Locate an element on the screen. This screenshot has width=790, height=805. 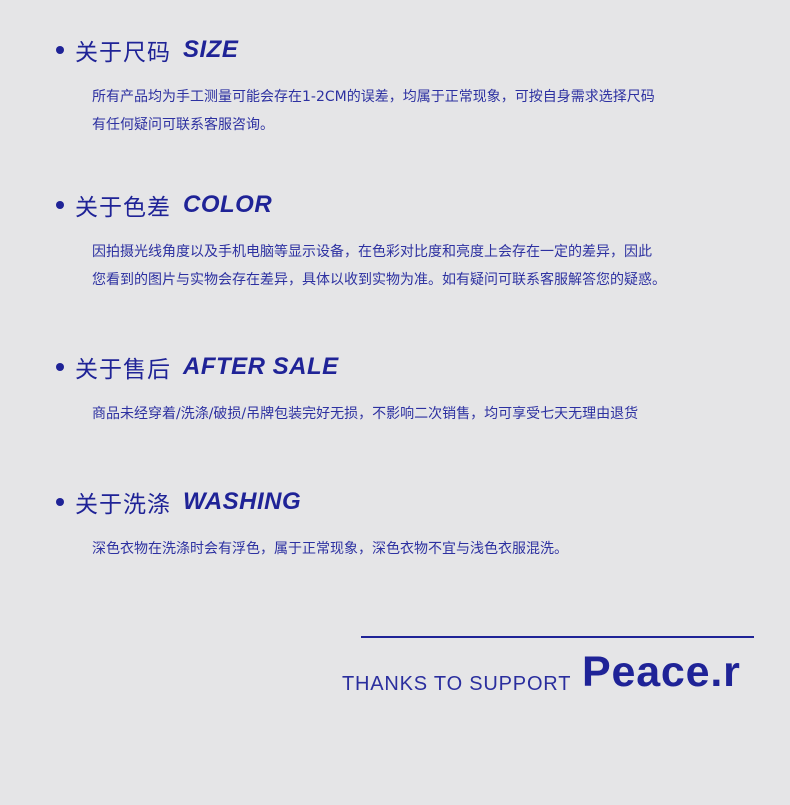
washing-title-zh: 关于洗涤 is located at coordinates (123, 505).